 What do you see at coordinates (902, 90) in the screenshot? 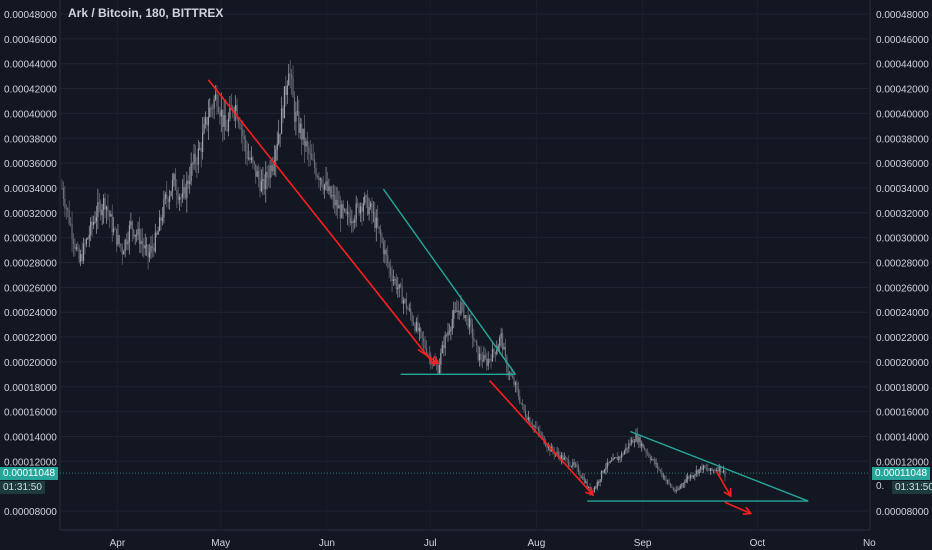
I see `y-tick-label-right: 0.00042000` at bounding box center [902, 90].